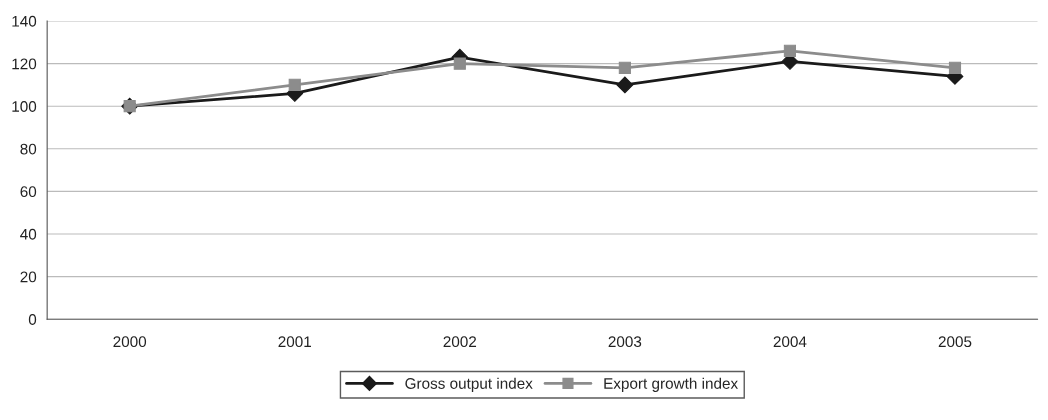 This screenshot has width=1048, height=420. What do you see at coordinates (28, 234) in the screenshot?
I see `y-tick-label: 40` at bounding box center [28, 234].